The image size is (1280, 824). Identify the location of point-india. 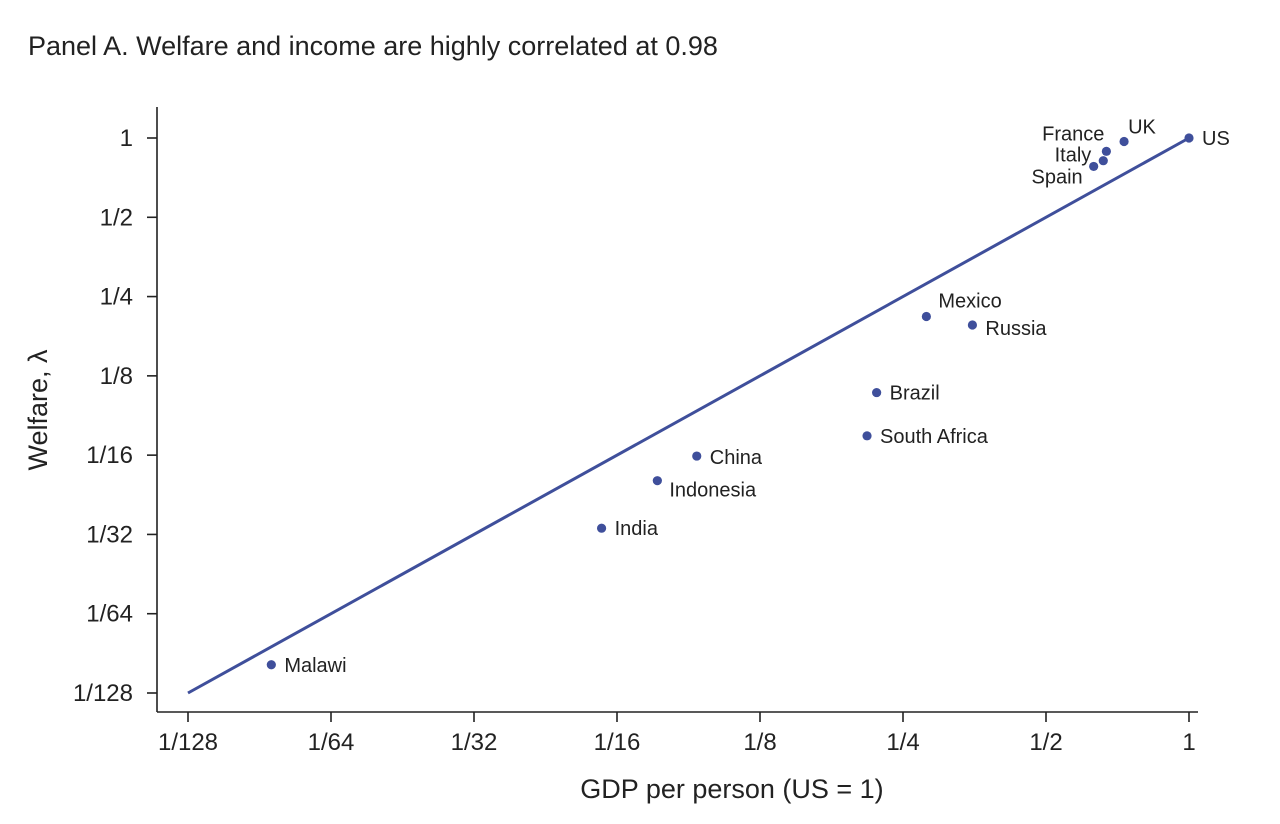
(601, 528).